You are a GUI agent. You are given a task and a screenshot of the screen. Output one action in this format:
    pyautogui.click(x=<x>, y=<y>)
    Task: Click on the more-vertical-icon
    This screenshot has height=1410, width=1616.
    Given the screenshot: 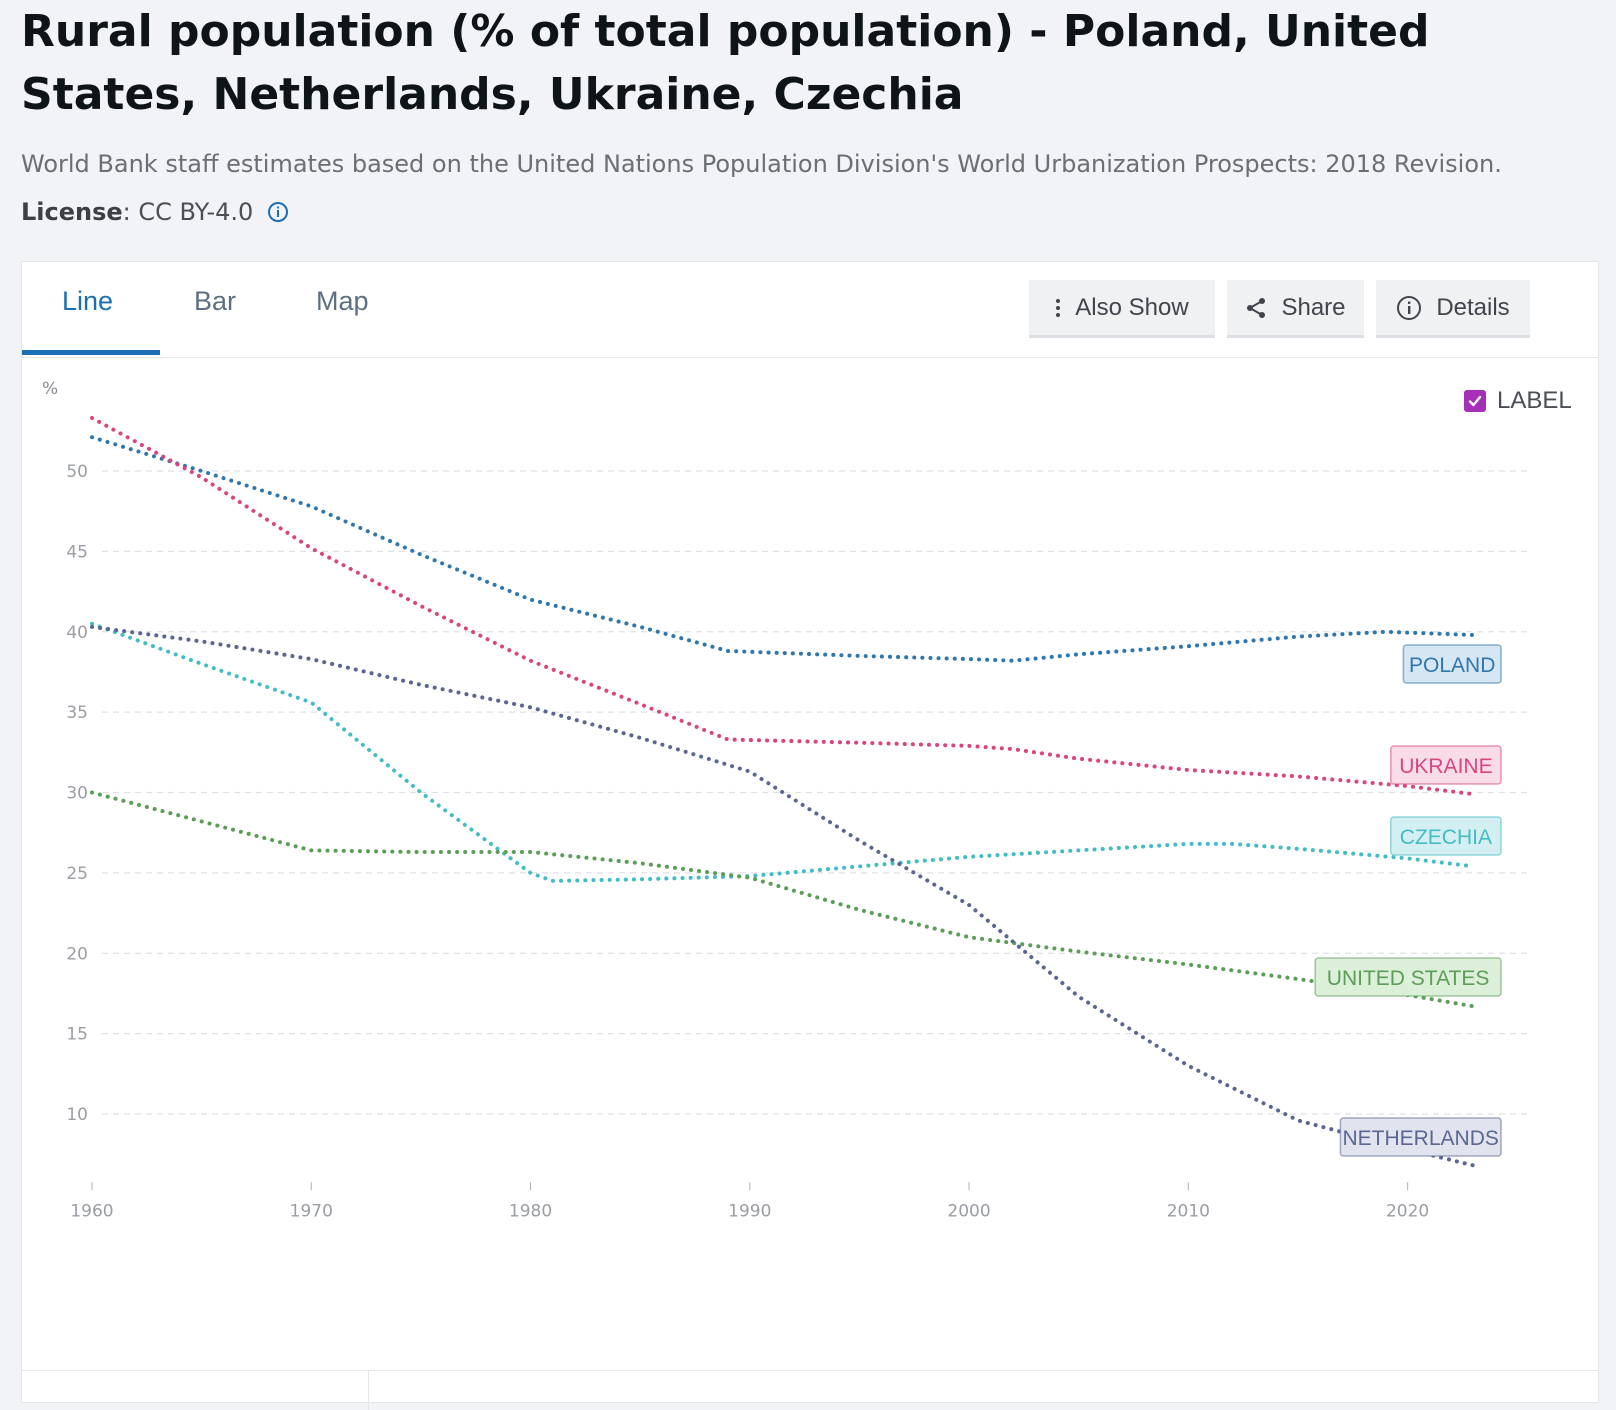 What is the action you would take?
    pyautogui.click(x=1058, y=308)
    